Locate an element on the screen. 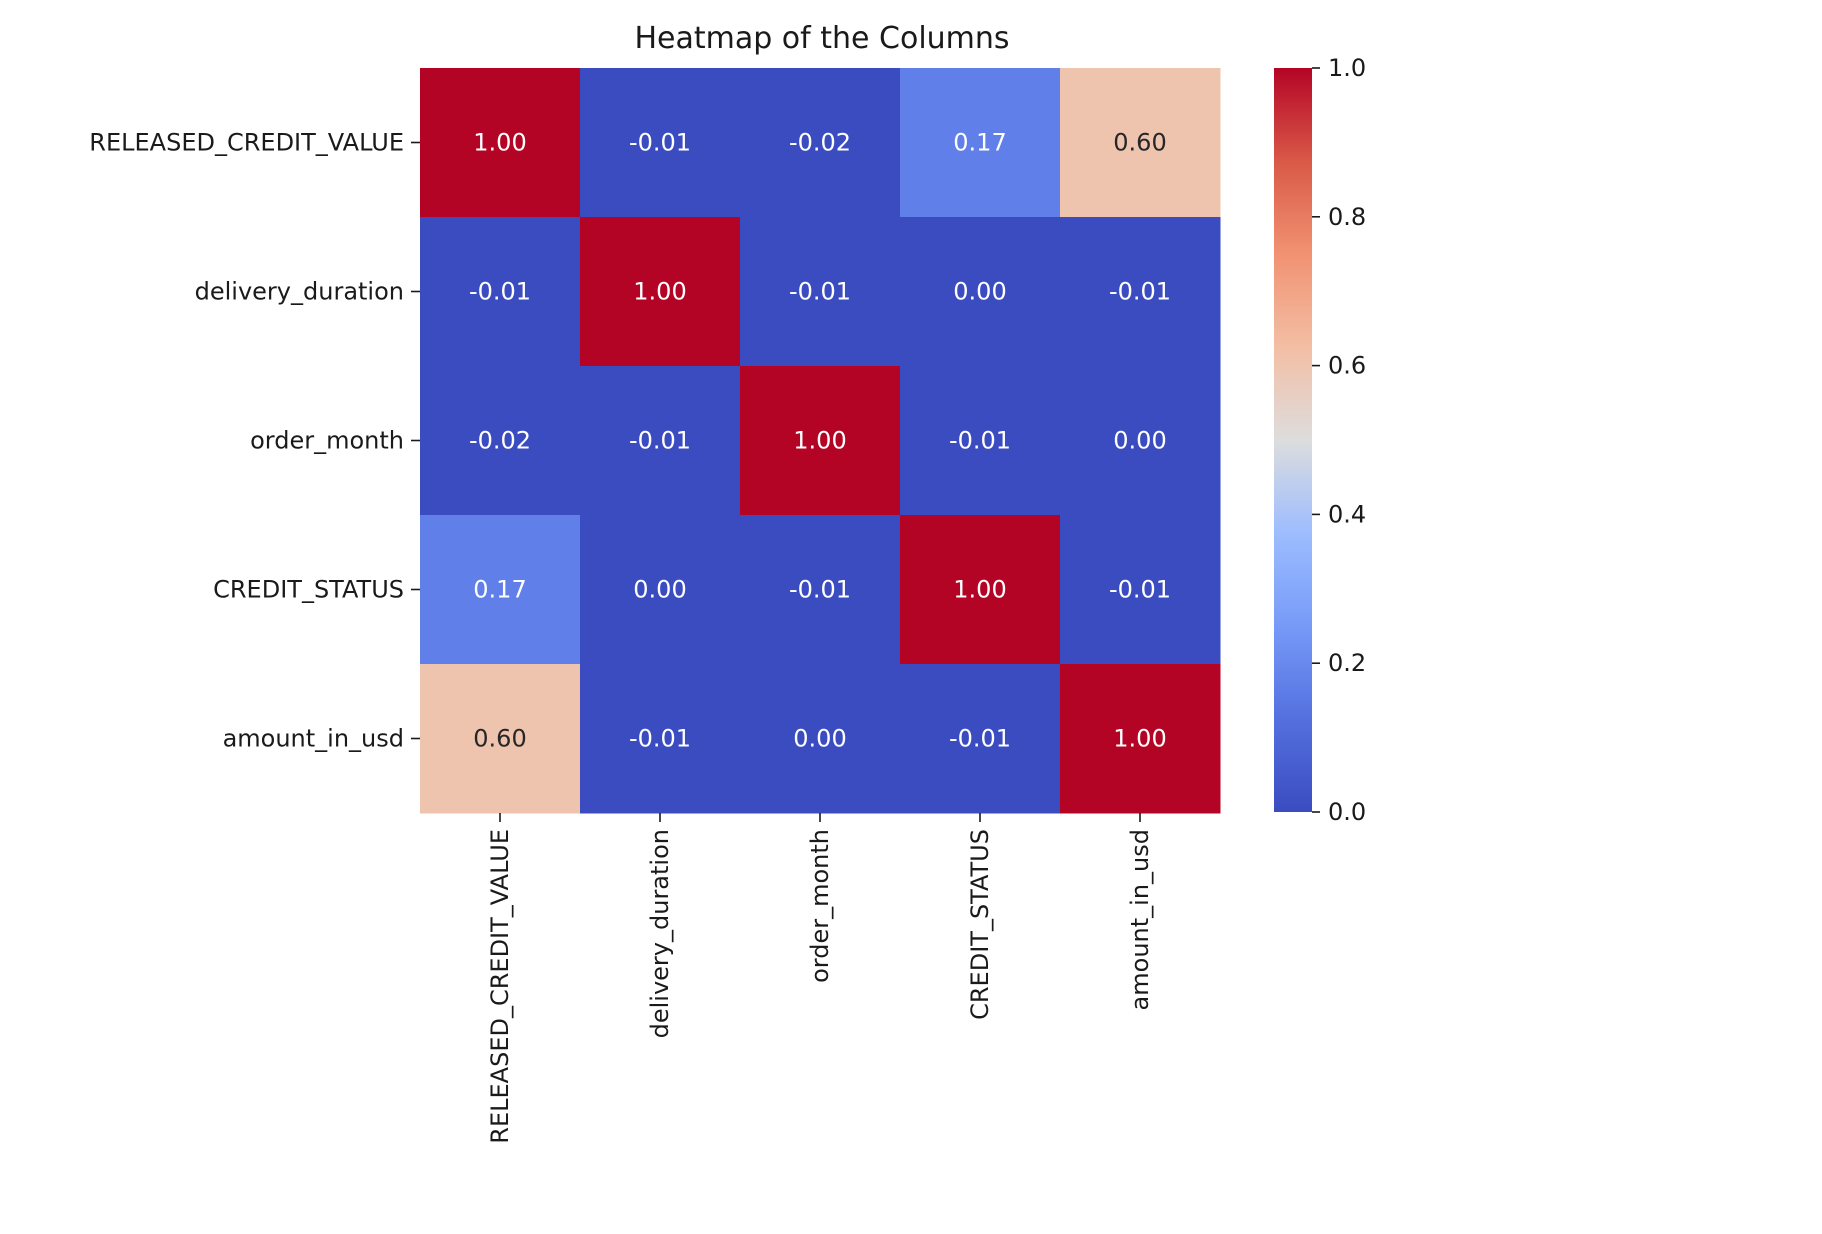 Image resolution: width=1822 pixels, height=1234 pixels. y-tick-label: CREDIT_STATUS is located at coordinates (308, 590).